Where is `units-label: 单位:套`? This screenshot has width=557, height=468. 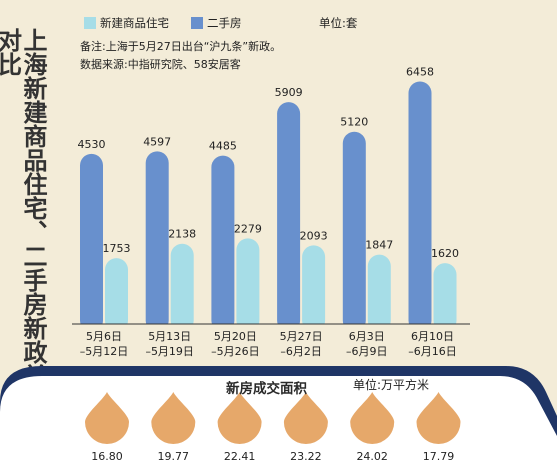 units-label: 单位:套 is located at coordinates (338, 23).